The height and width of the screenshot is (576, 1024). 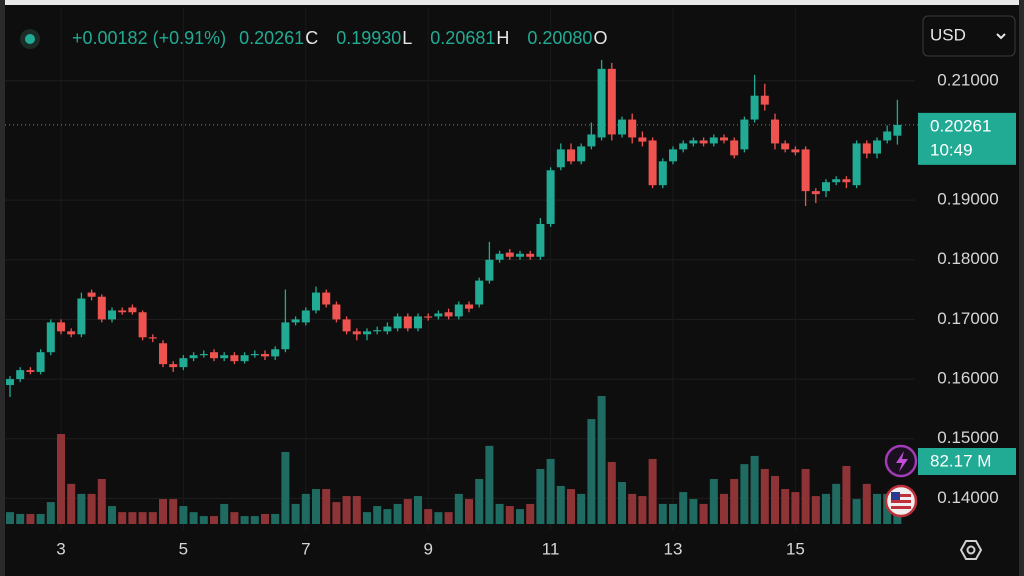 I want to click on settings-hex, so click(x=971, y=550).